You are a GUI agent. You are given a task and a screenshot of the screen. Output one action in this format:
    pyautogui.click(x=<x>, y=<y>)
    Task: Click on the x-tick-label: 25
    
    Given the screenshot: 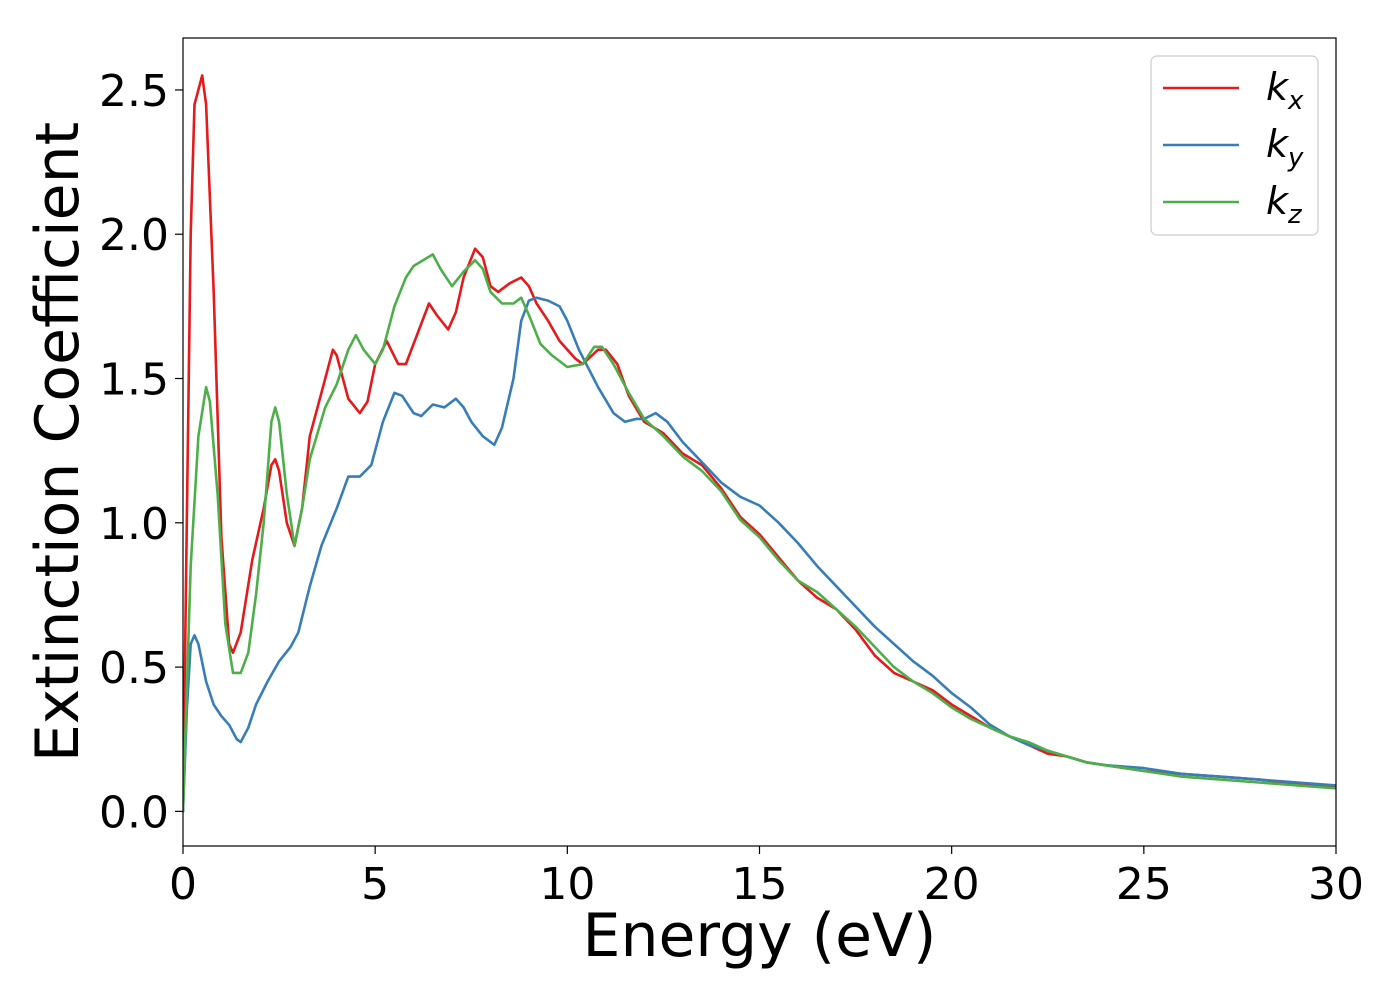 What is the action you would take?
    pyautogui.click(x=1144, y=884)
    